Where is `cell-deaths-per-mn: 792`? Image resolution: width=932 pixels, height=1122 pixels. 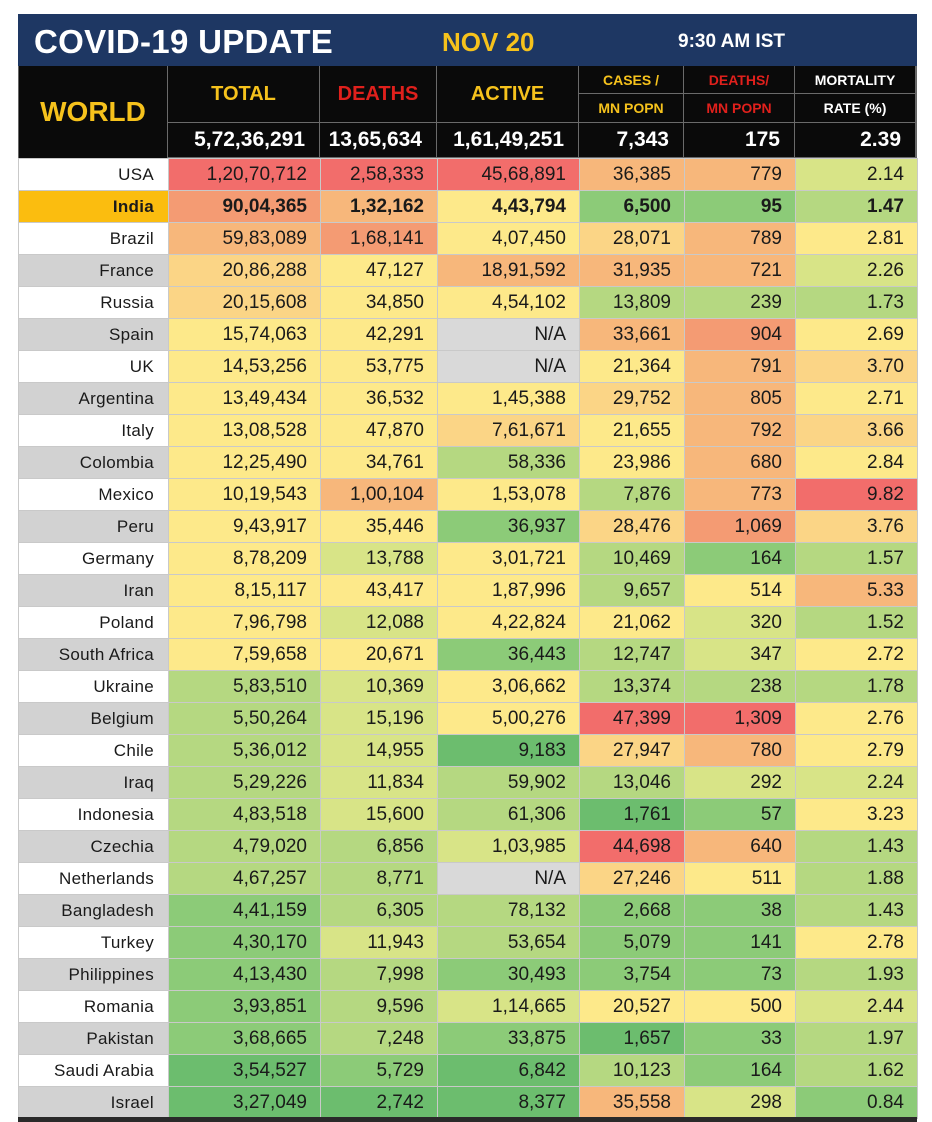 cell-deaths-per-mn: 792 is located at coordinates (740, 430).